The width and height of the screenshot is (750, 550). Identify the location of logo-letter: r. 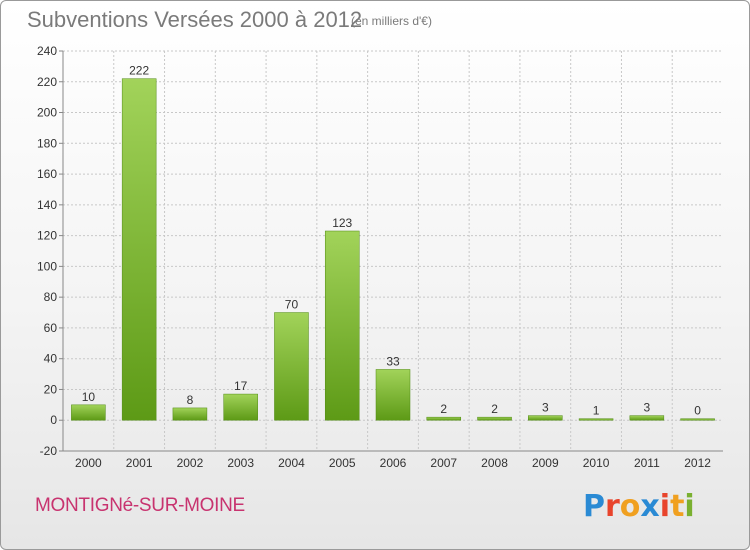
(612, 506).